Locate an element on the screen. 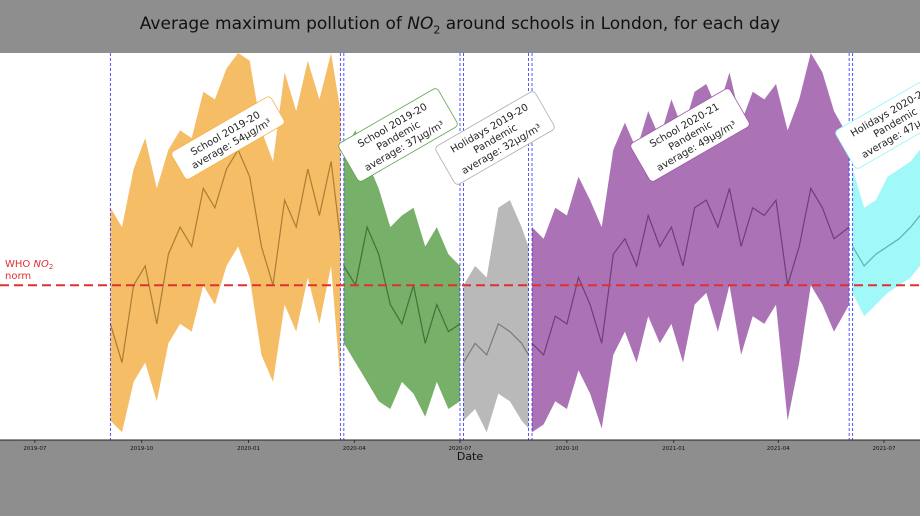 The height and width of the screenshot is (516, 920). x-tick-label-4: 2020-07 is located at coordinates (460, 449).